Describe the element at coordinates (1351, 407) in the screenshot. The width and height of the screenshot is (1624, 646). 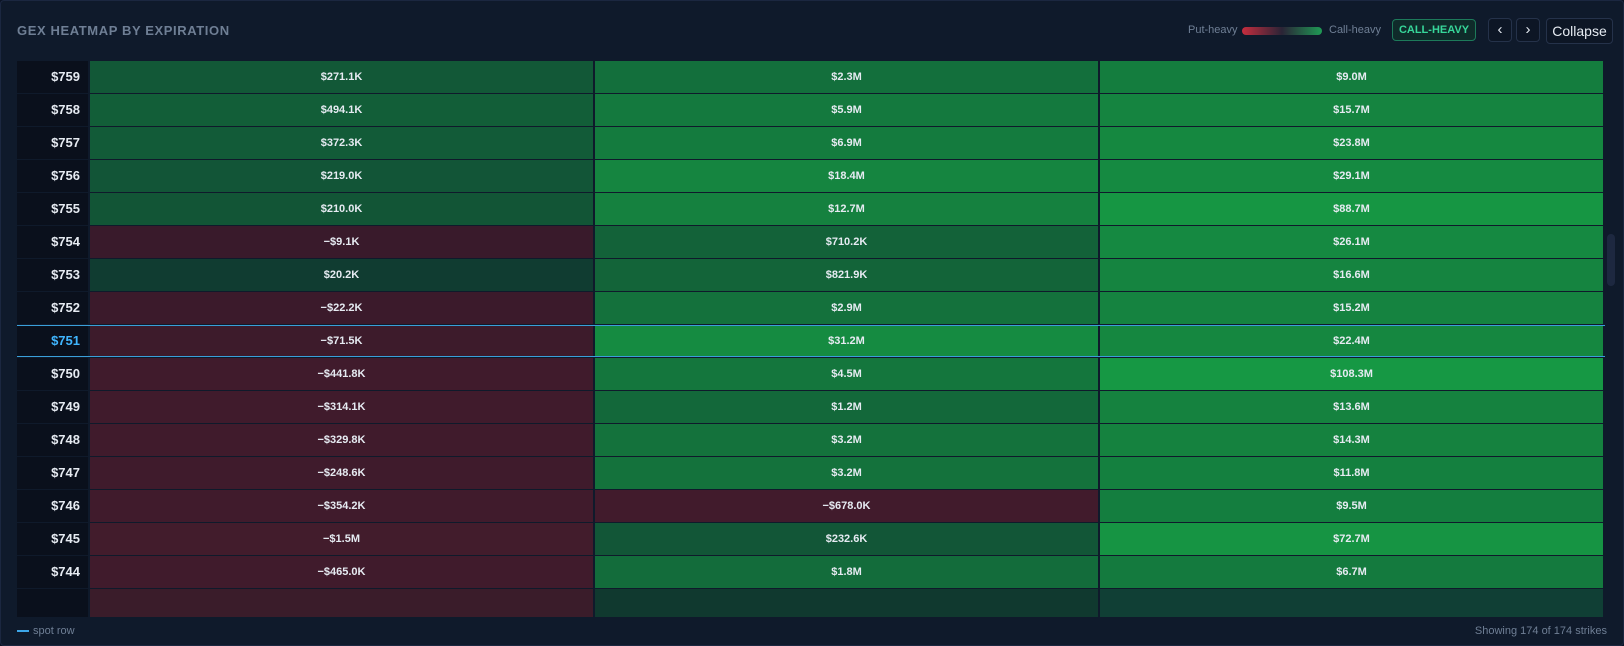
I see `gex-cell: $13.6M` at that location.